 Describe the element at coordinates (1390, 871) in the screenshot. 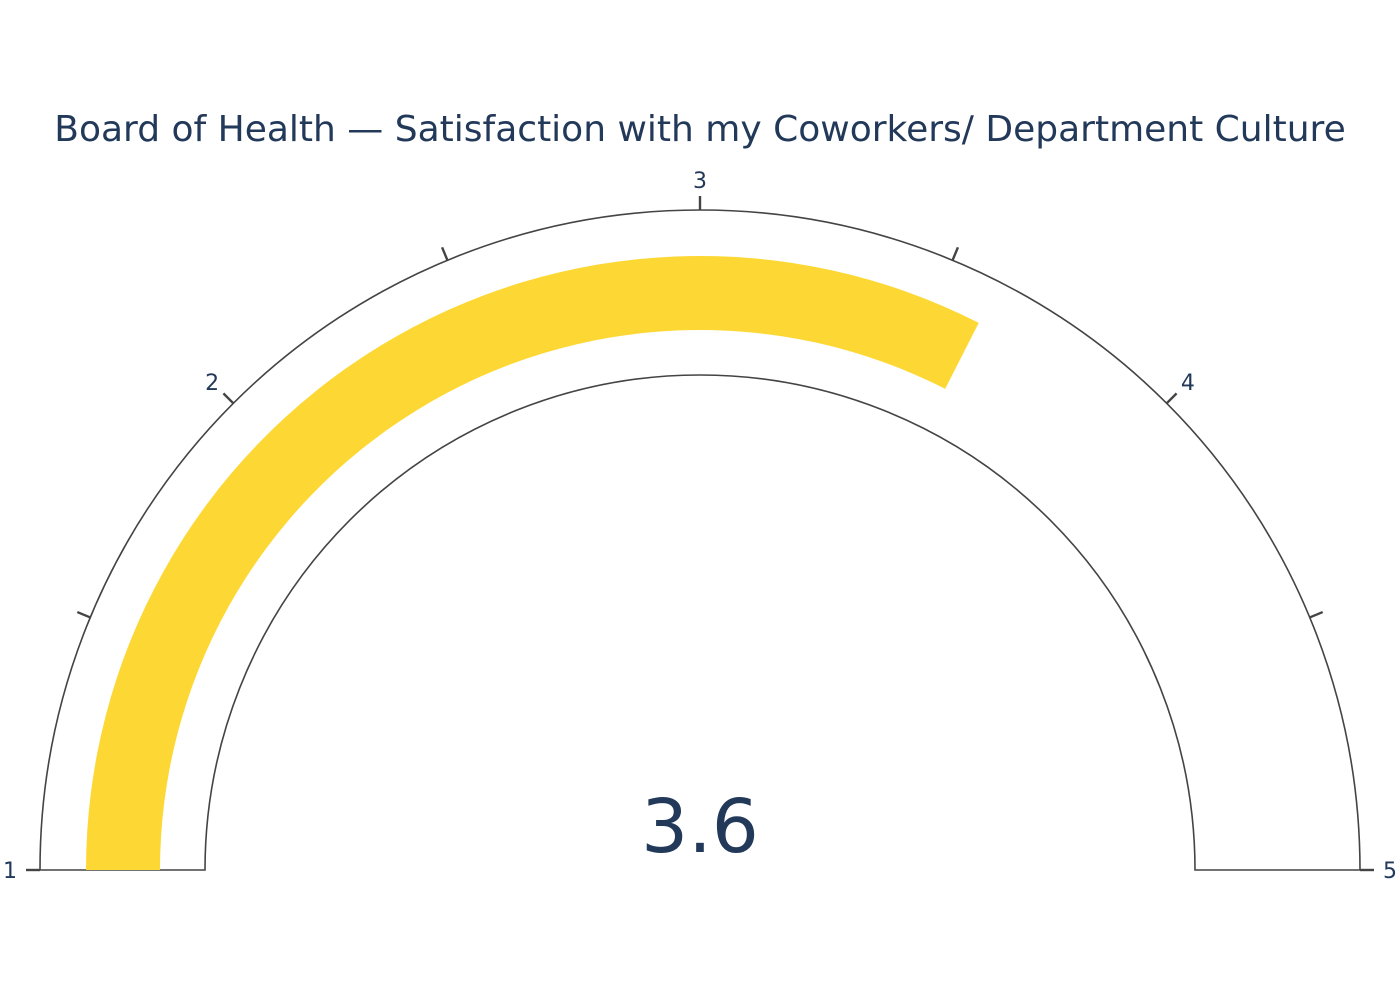

I see `tick-label: 5` at that location.